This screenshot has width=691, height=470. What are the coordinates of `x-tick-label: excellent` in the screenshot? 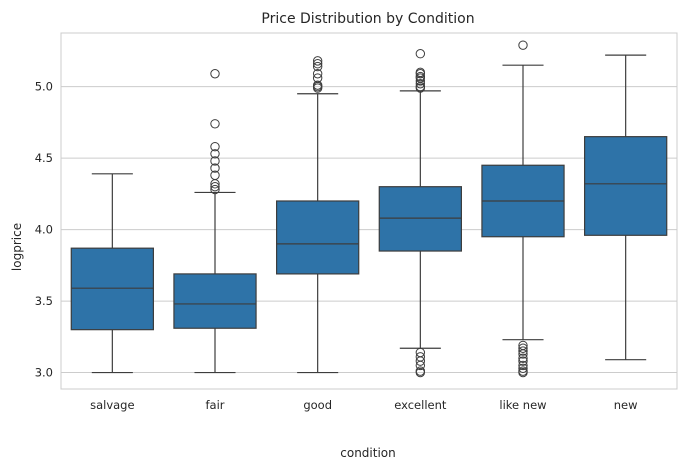 It's located at (420, 405).